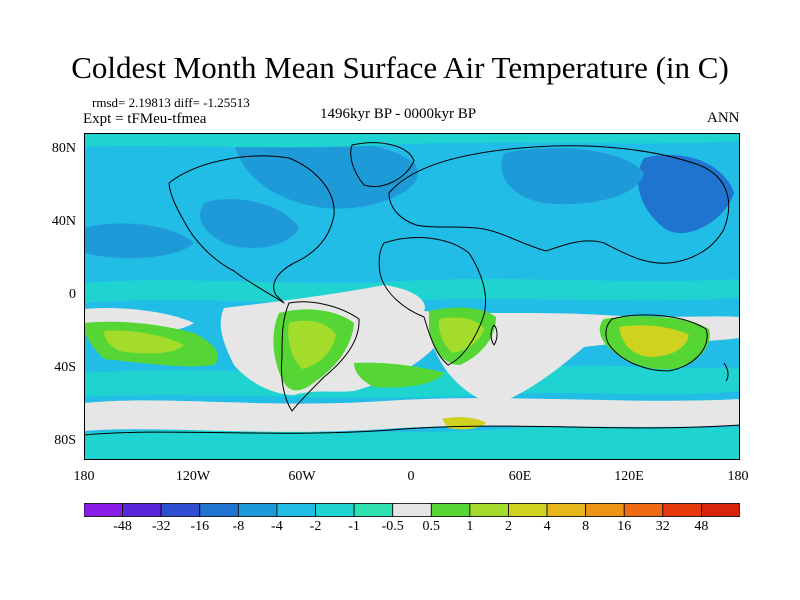 This screenshot has height=600, width=800. What do you see at coordinates (412, 415) in the screenshot?
I see `neutral-zone-antarctic` at bounding box center [412, 415].